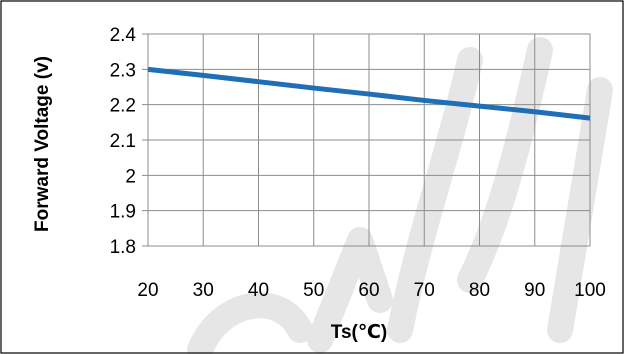  I want to click on y-tick-label: 2.2, so click(123, 106).